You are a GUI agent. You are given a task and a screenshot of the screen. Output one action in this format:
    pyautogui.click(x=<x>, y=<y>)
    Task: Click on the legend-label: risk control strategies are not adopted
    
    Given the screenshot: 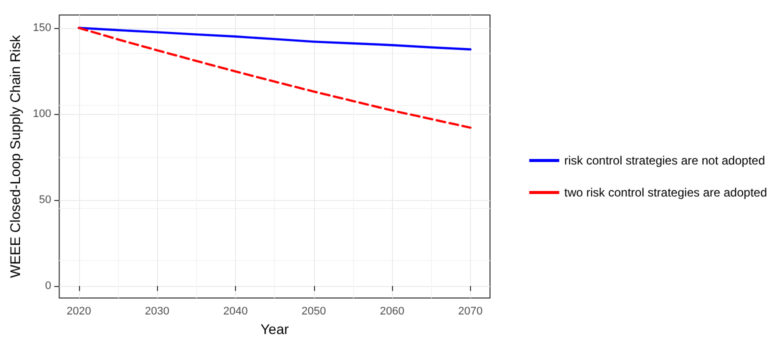 What is the action you would take?
    pyautogui.click(x=665, y=161)
    